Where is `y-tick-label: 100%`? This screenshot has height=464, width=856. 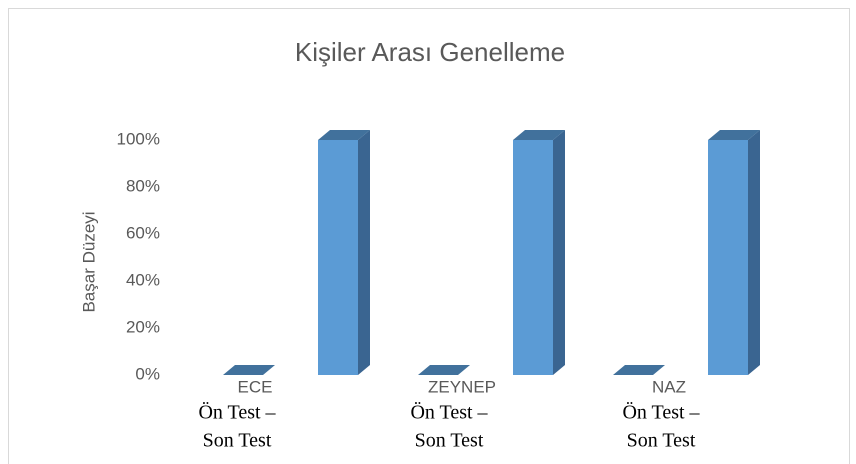 y-tick-label: 100% is located at coordinates (138, 138).